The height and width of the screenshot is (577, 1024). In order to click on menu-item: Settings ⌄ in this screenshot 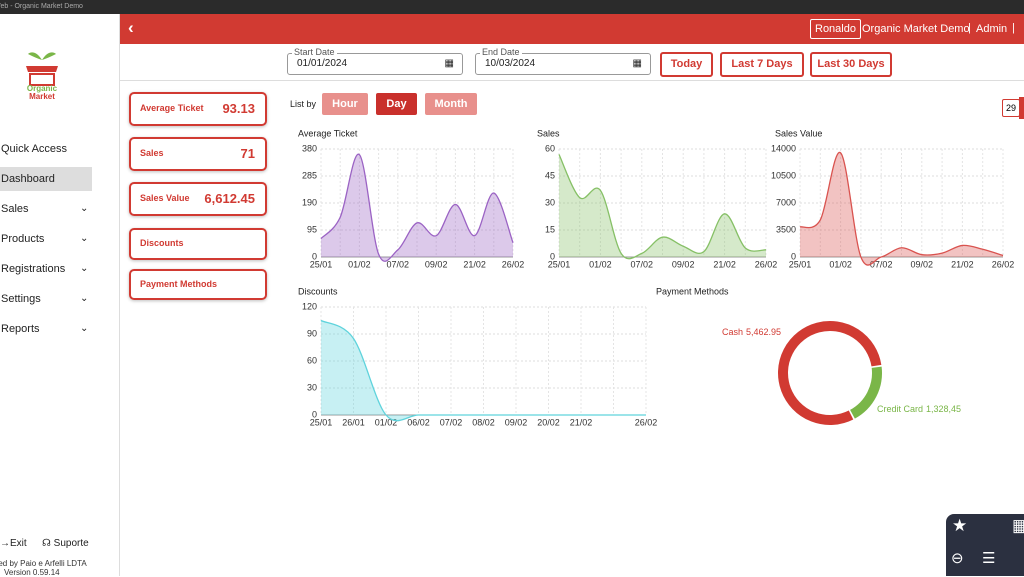, I will do `click(46, 299)`.